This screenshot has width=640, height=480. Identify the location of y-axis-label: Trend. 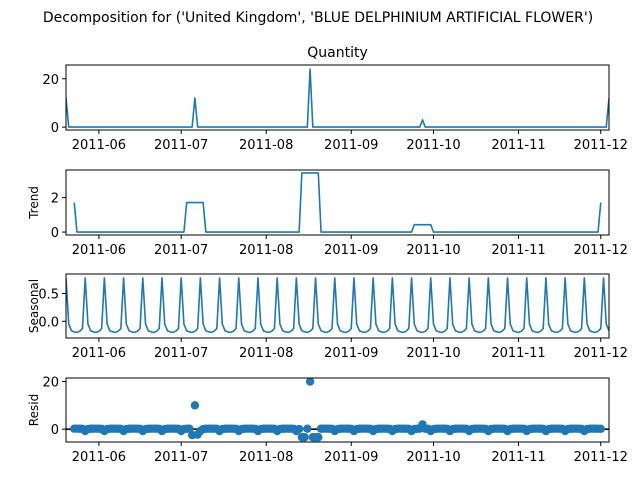
(34, 203).